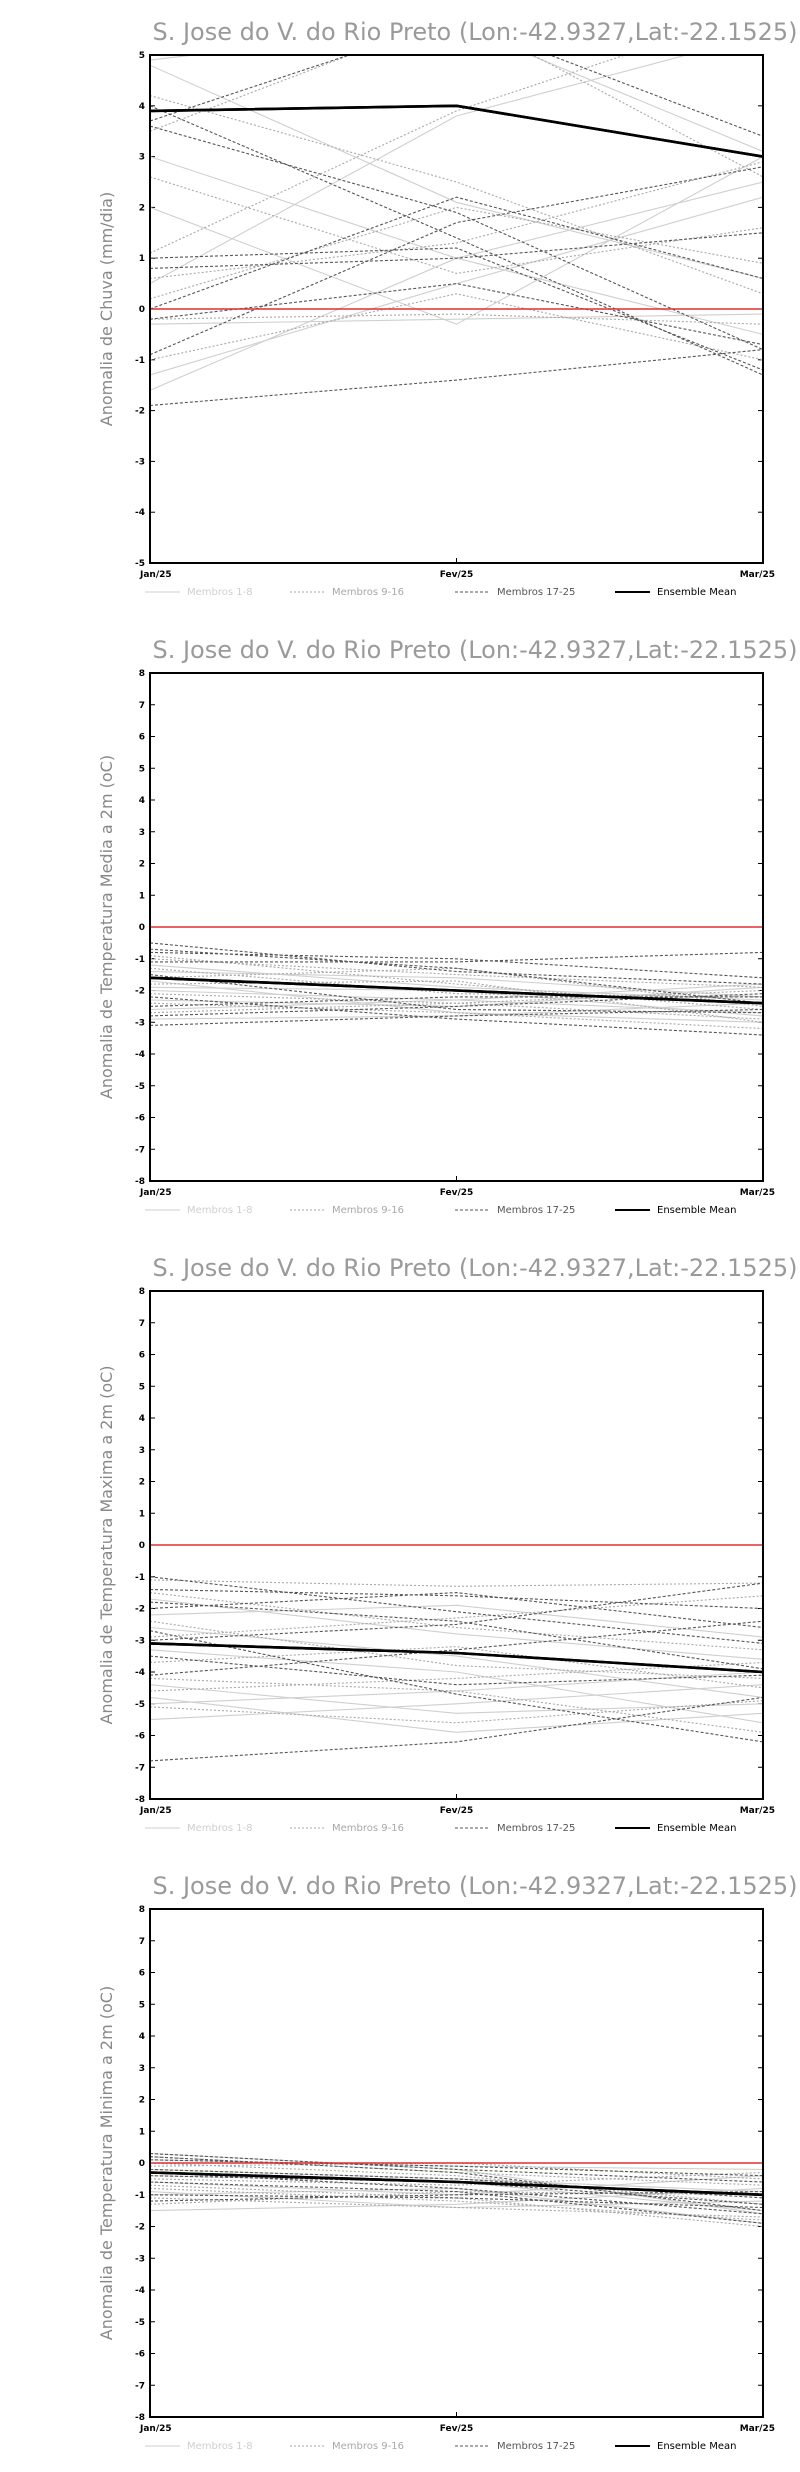 This screenshot has width=800, height=2472. Describe the element at coordinates (106, 309) in the screenshot. I see `y-axis-label: Anomalia de Chuva (mm/dia)` at that location.